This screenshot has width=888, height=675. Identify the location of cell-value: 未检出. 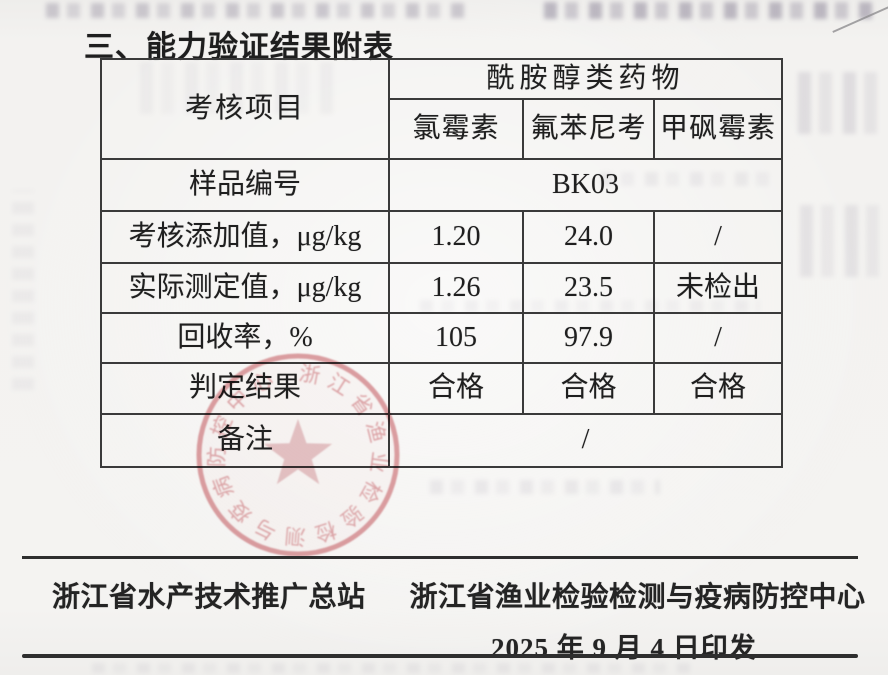
(718, 288).